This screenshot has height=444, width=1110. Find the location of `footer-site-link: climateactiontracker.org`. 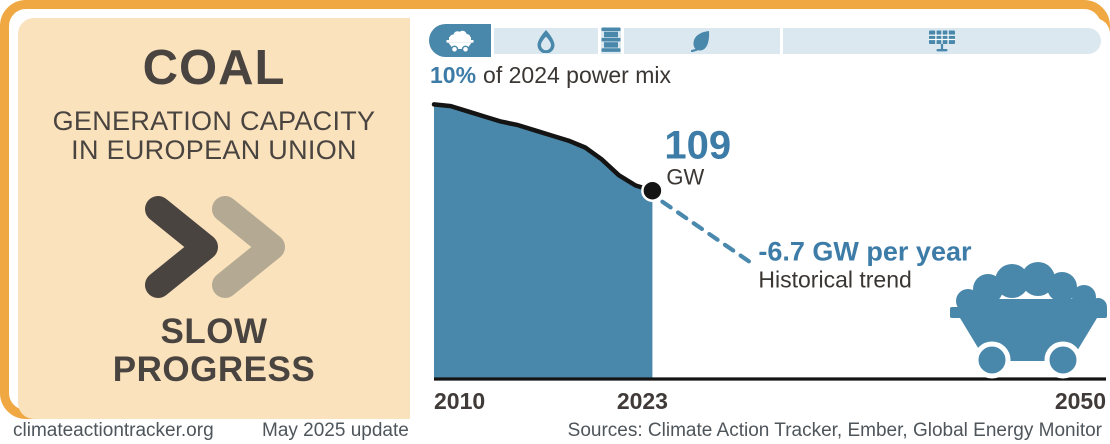

footer-site-link: climateactiontracker.org is located at coordinates (113, 430).